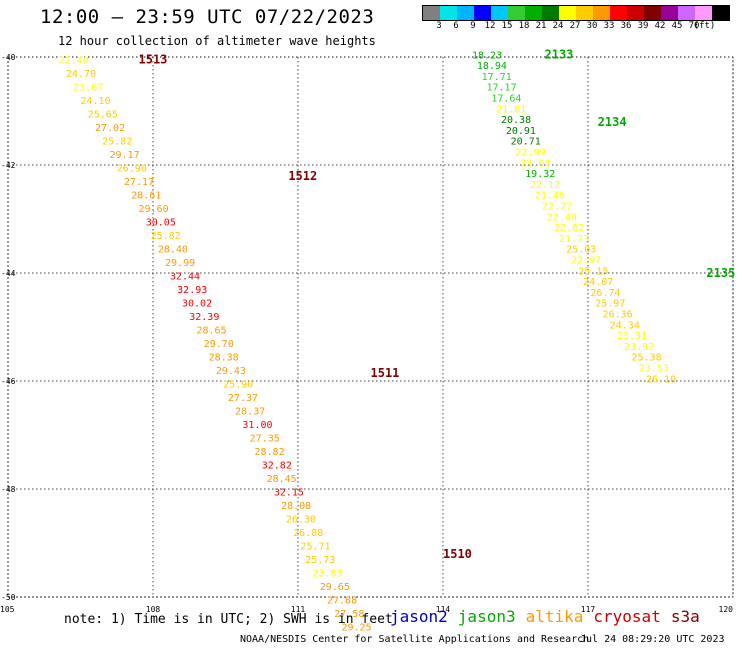 The image size is (740, 650). Describe the element at coordinates (117, 142) in the screenshot. I see `swh-value: 25.82` at that location.